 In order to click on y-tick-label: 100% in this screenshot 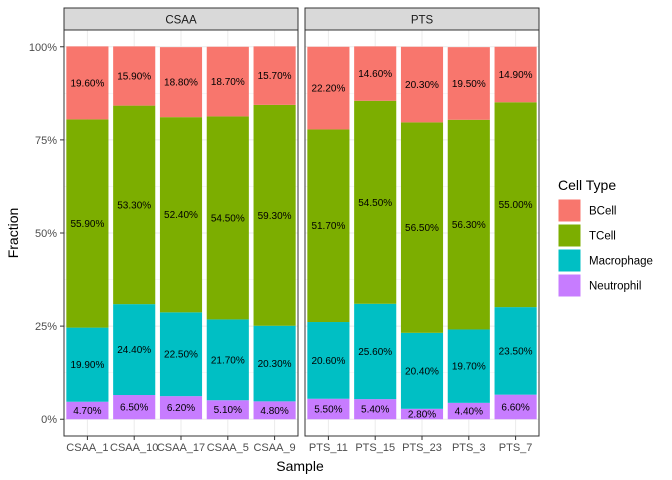, I will do `click(43, 48)`.